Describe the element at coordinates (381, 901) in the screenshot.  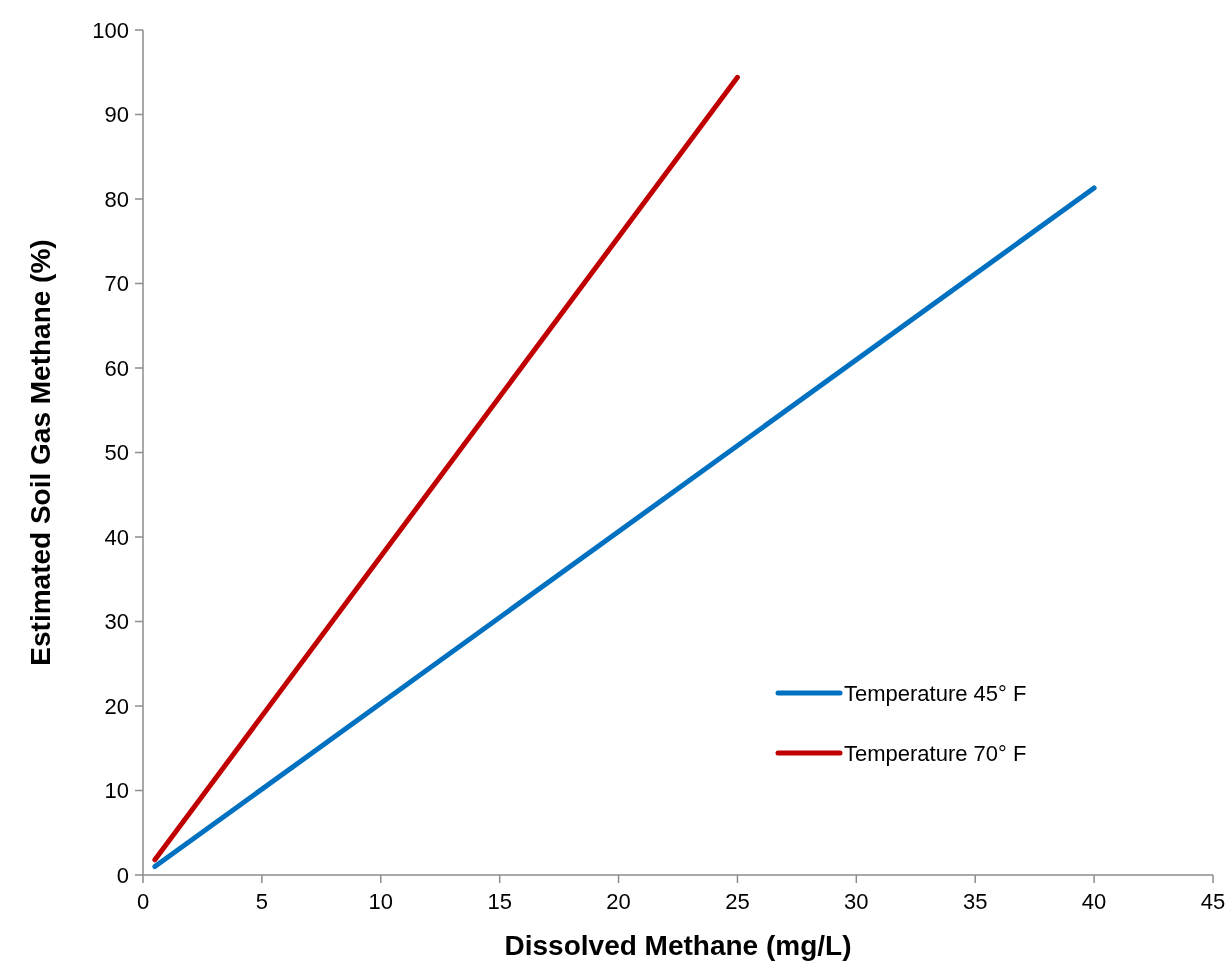
I see `x-tick-label: 10` at that location.